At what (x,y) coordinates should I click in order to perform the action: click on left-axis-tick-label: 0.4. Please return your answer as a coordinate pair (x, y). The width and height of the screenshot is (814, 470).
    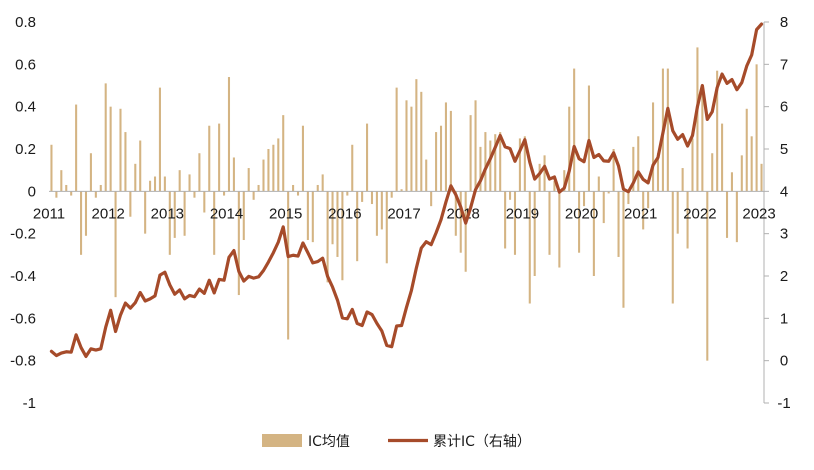
    Looking at the image, I should click on (25, 107).